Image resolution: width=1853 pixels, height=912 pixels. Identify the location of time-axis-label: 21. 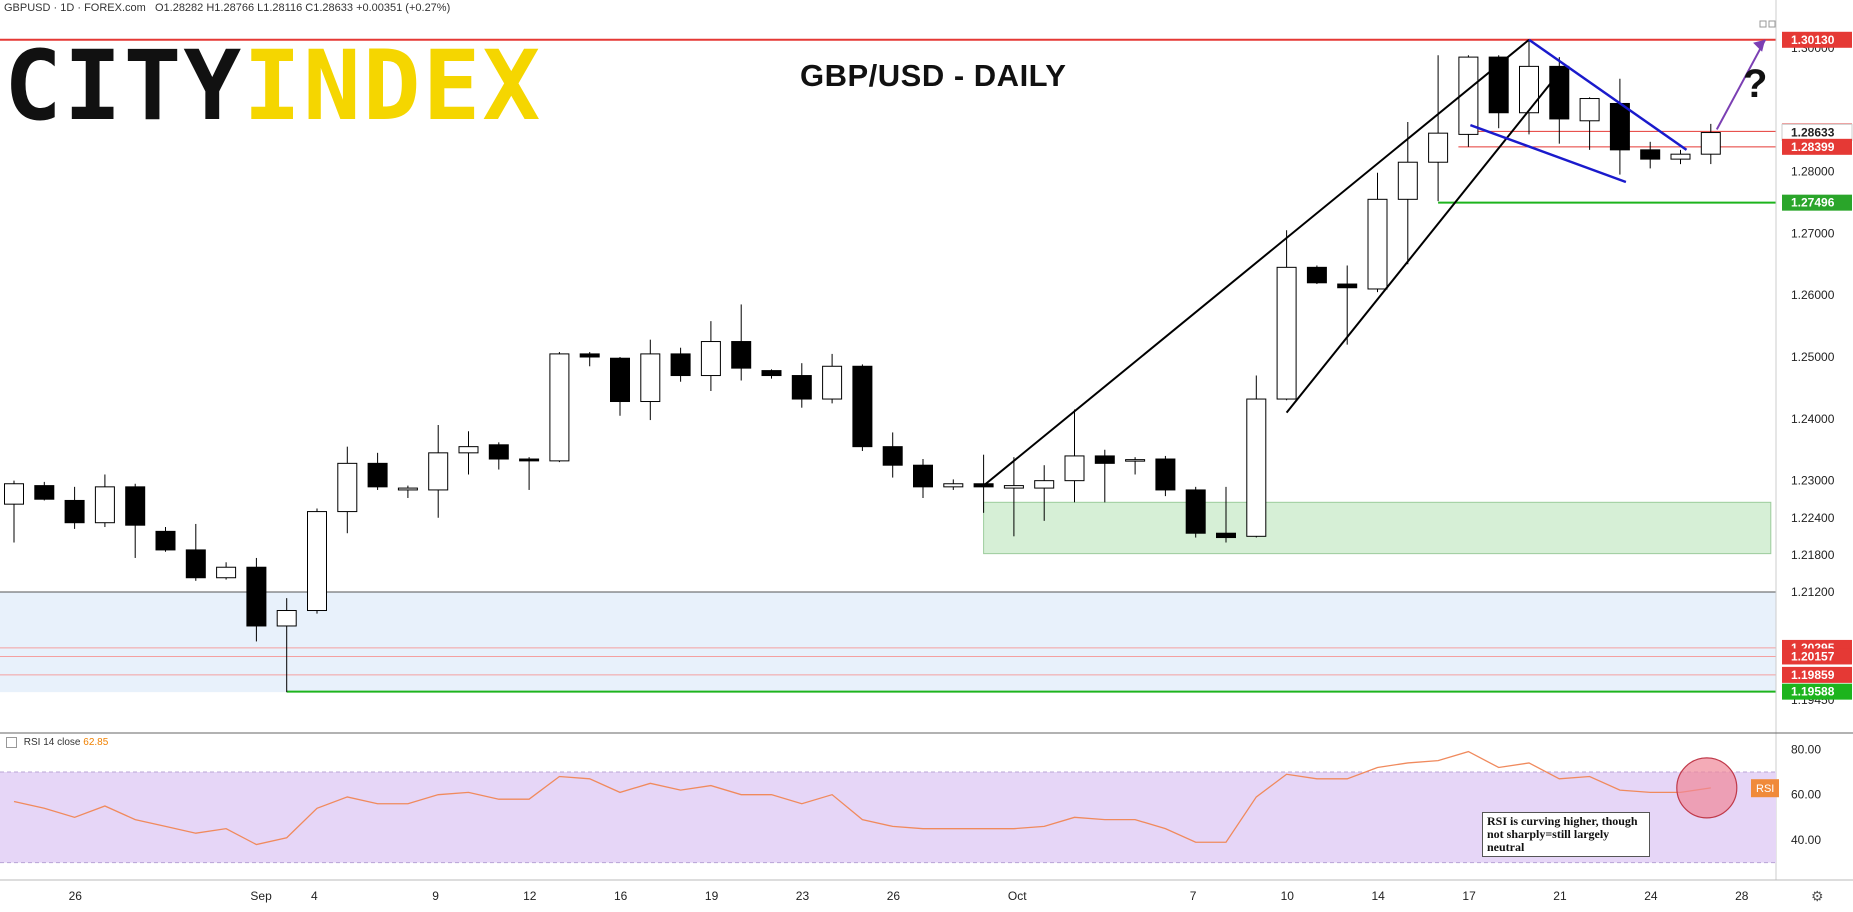
(1560, 896).